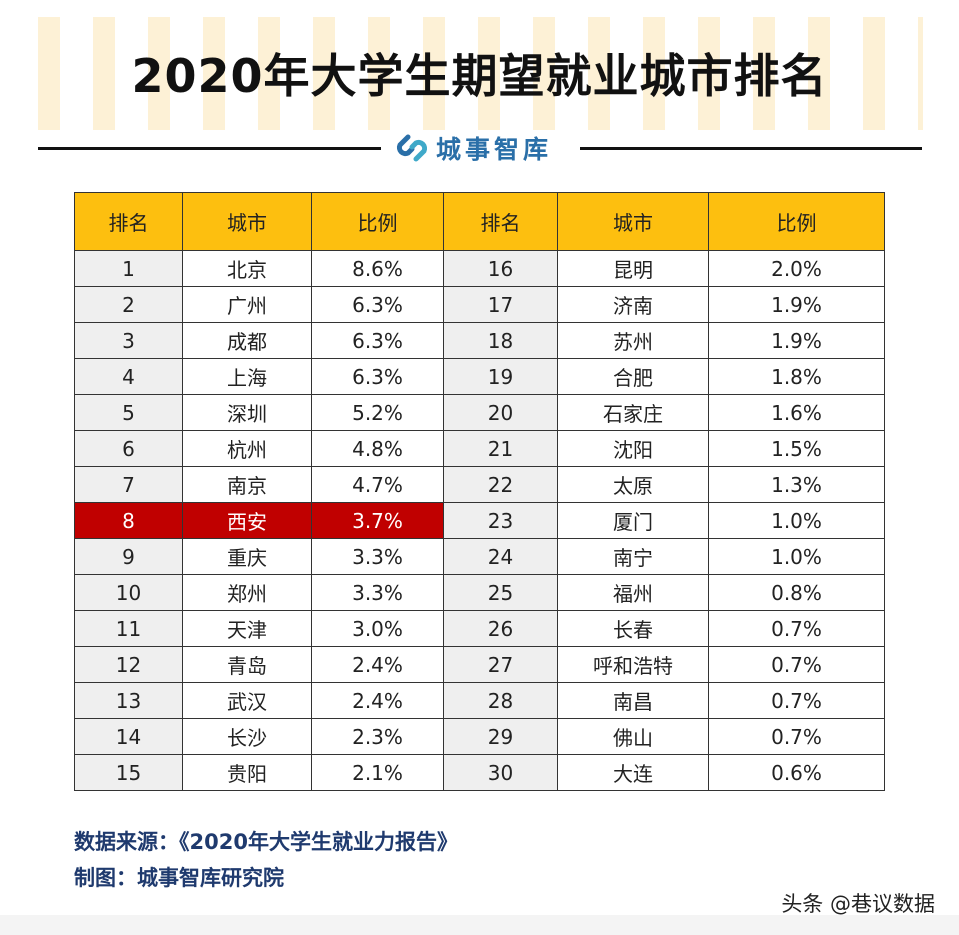 The image size is (959, 935). Describe the element at coordinates (633, 412) in the screenshot. I see `city-cell: 石家庄` at that location.